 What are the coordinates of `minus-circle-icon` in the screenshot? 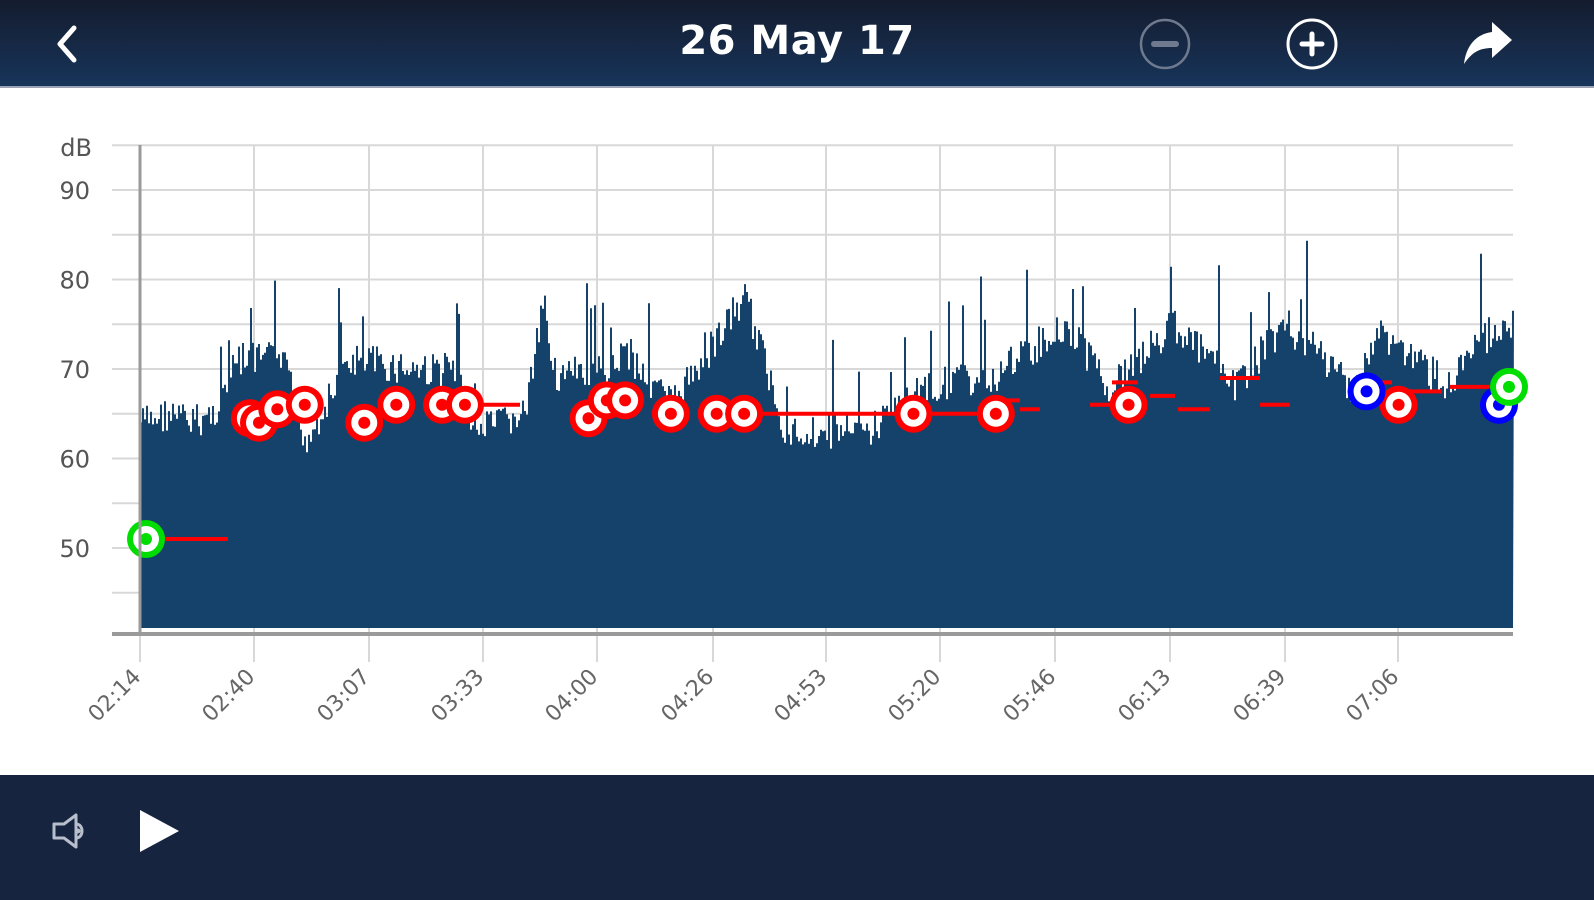 It's located at (1165, 44).